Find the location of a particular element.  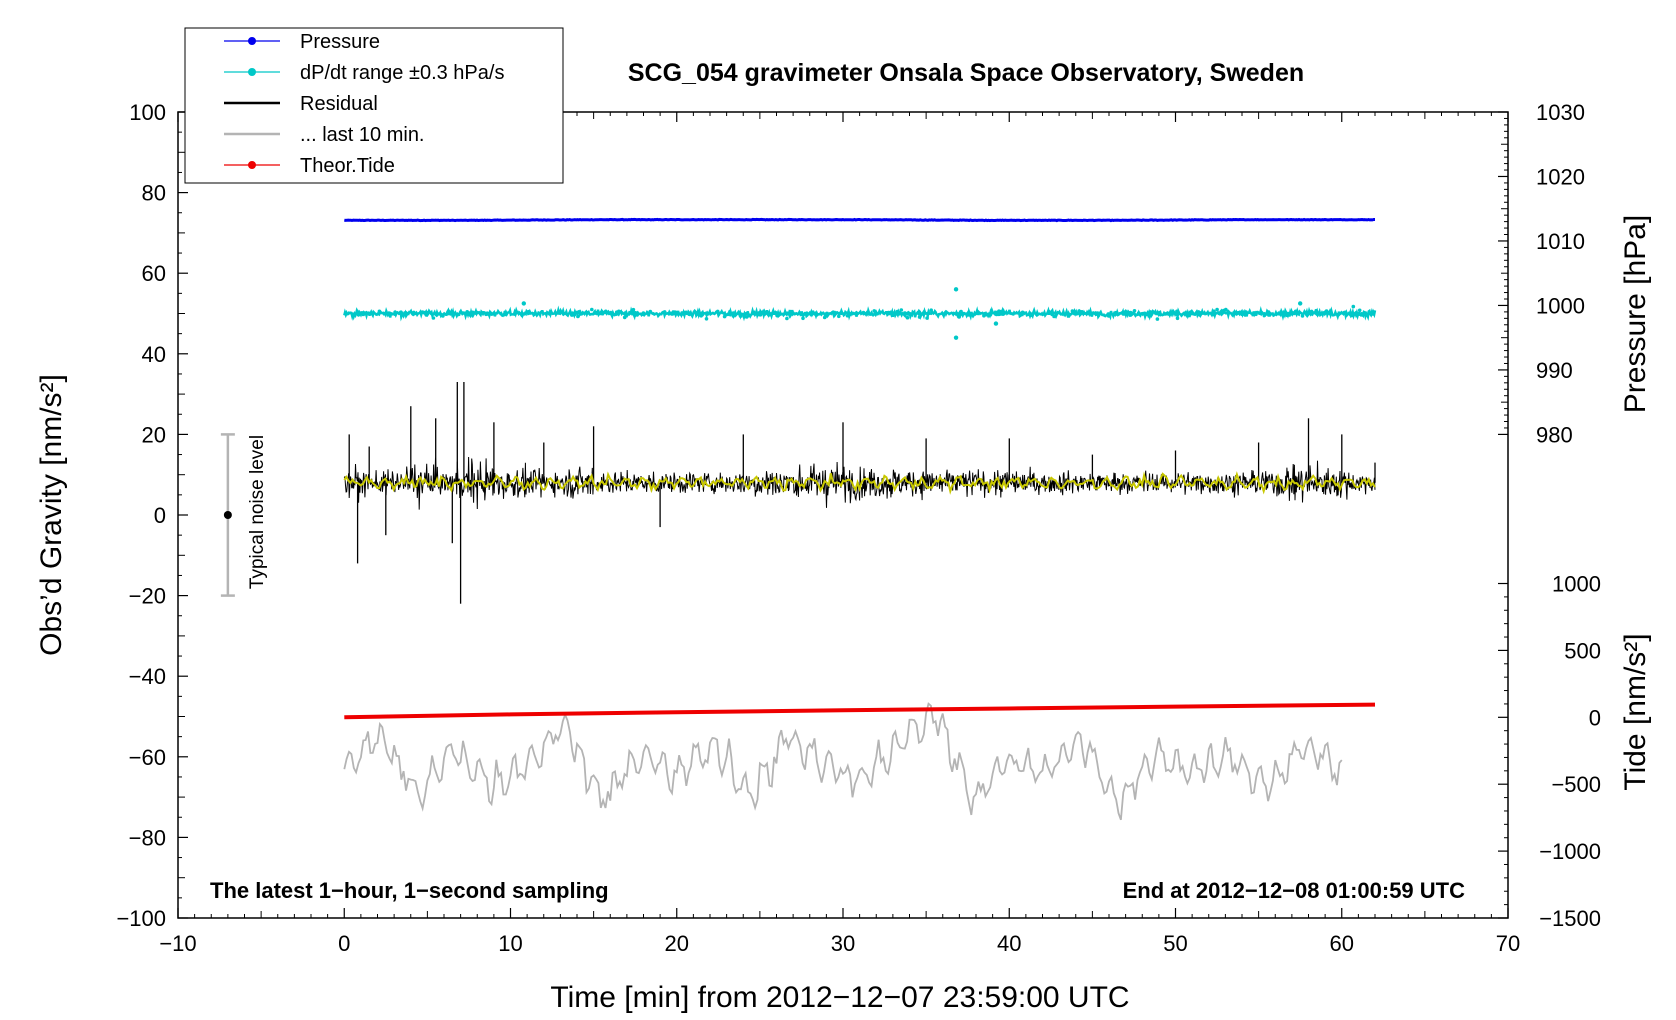

pressure-tick-label: 1000 is located at coordinates (1560, 305).